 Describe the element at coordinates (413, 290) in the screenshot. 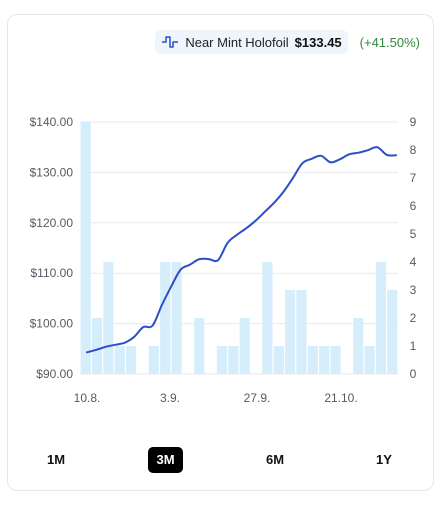

I see `y-right-tick-label: 3` at that location.